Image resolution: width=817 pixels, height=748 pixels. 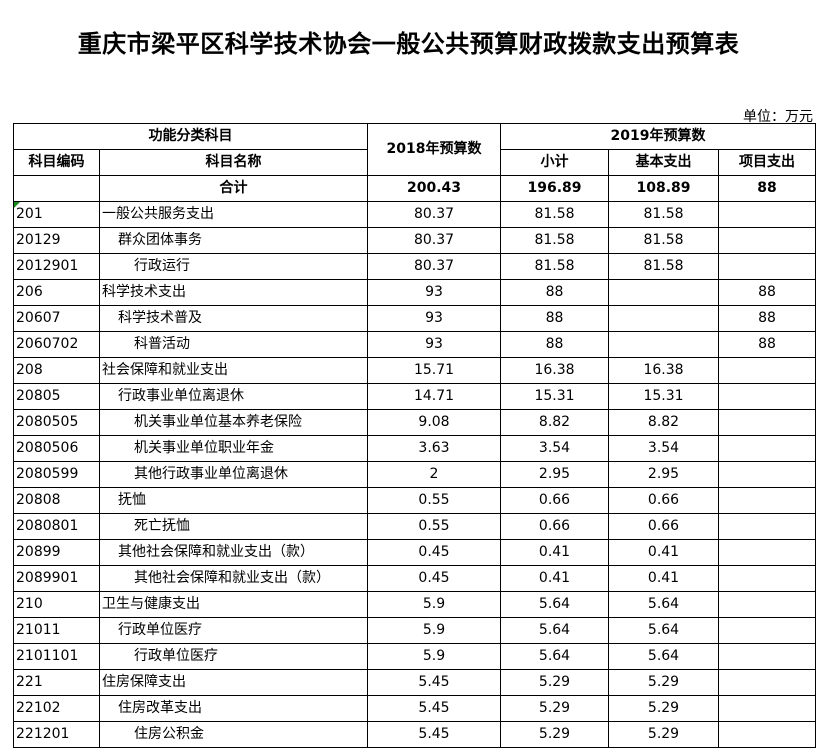 I want to click on header-row-1: 功能分类科目 2018年预算数 2019年预算数, so click(x=414, y=149).